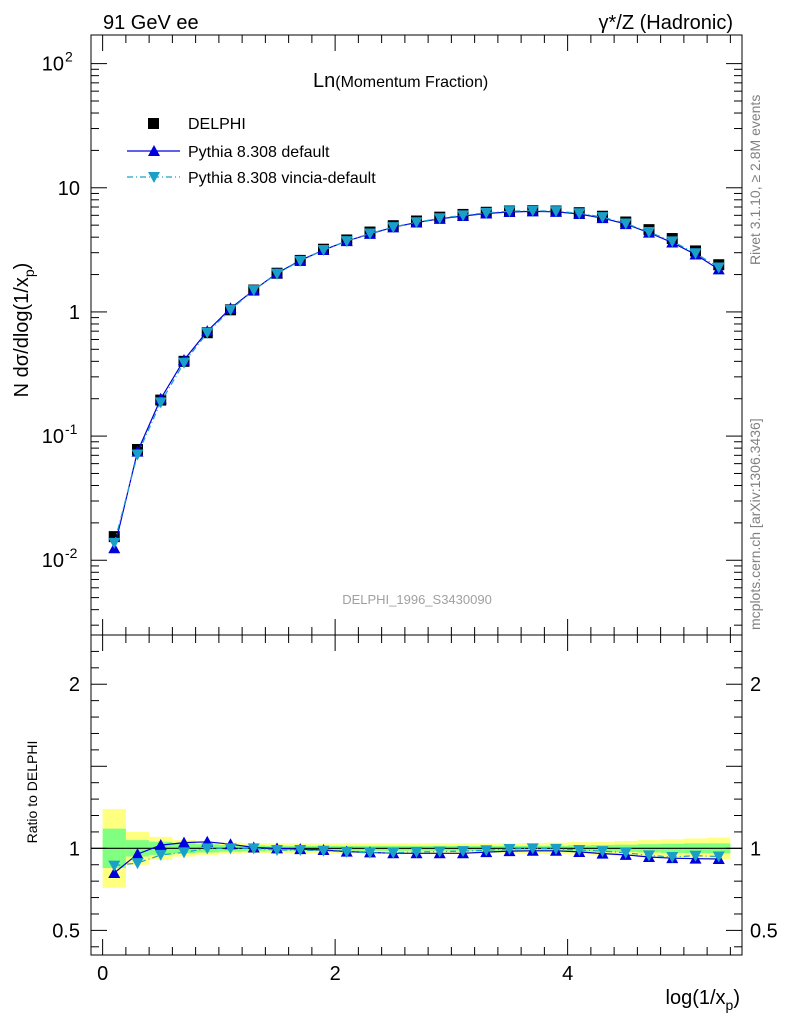 The image size is (786, 1024). Describe the element at coordinates (153, 123) in the screenshot. I see `legend-marker-delphi` at that location.